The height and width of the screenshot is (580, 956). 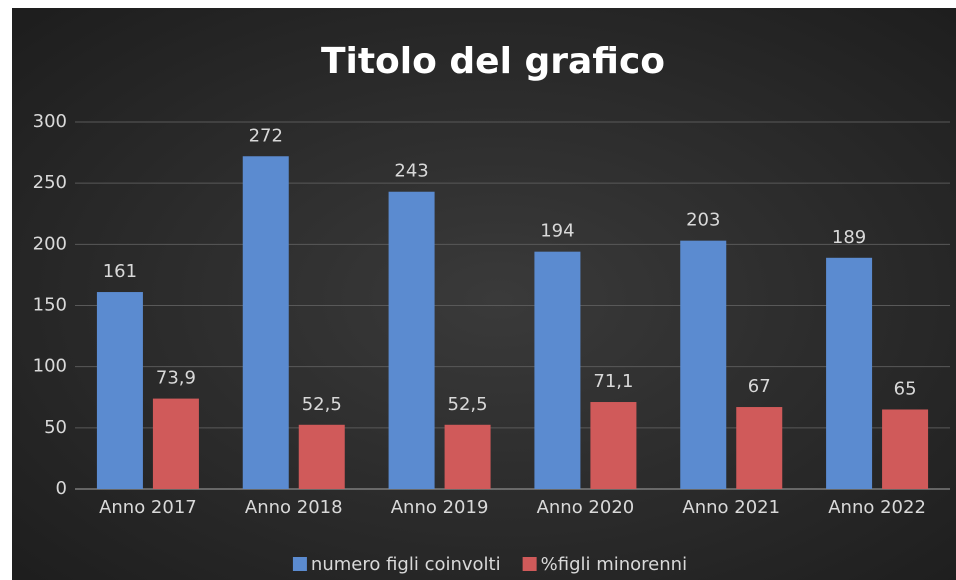 What do you see at coordinates (411, 171) in the screenshot?
I see `value-label: 243` at bounding box center [411, 171].